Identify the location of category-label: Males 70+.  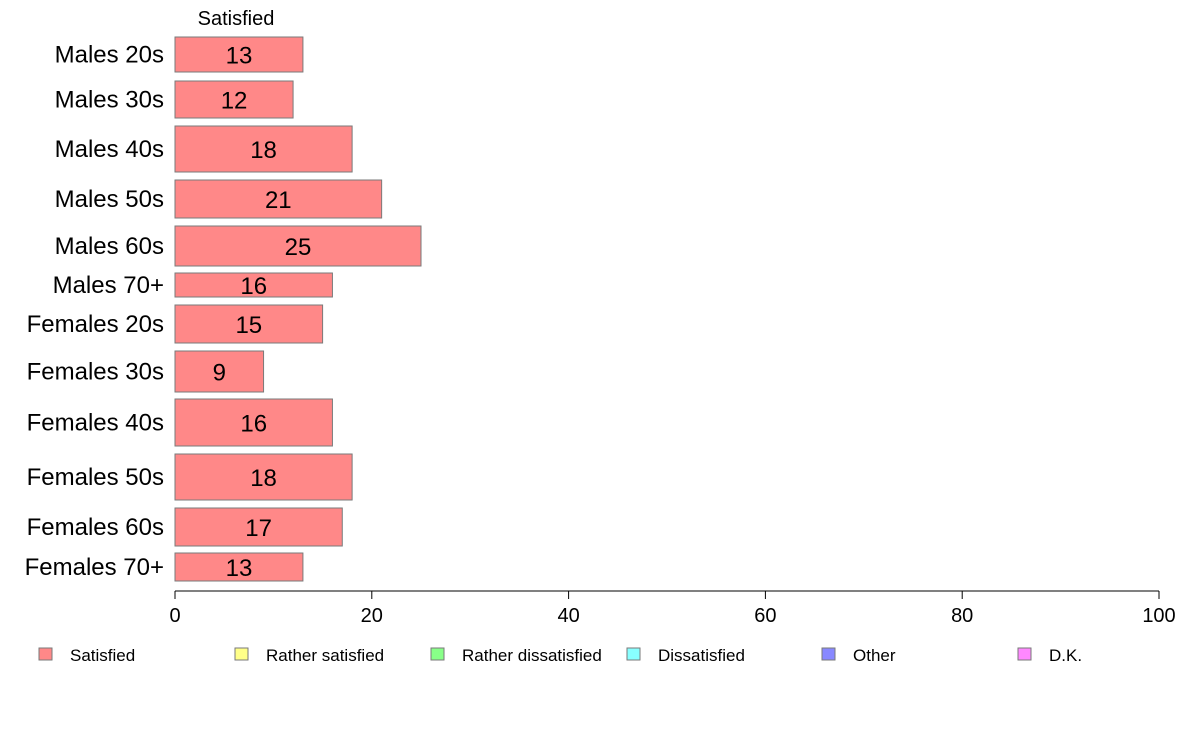
(108, 285).